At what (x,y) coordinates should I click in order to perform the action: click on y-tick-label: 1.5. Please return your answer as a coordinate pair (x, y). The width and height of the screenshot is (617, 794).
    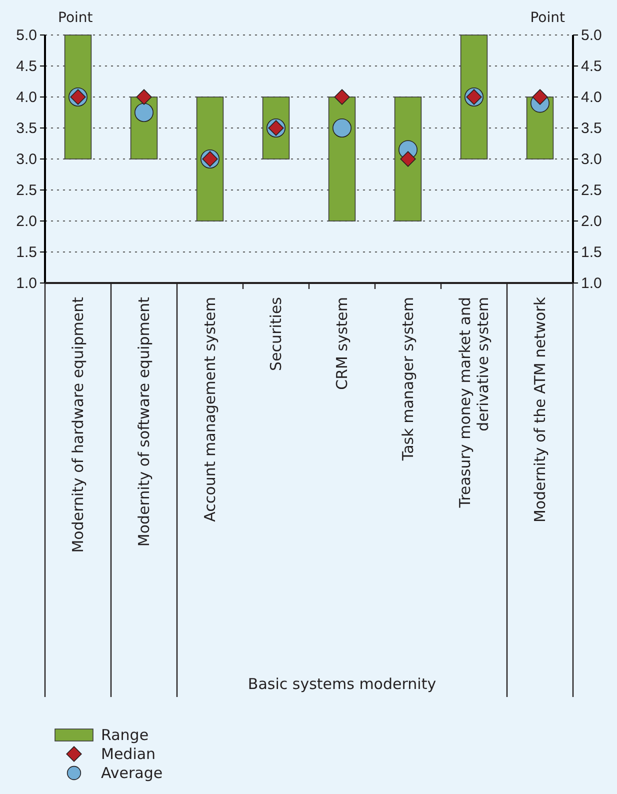
    Looking at the image, I should click on (26, 252).